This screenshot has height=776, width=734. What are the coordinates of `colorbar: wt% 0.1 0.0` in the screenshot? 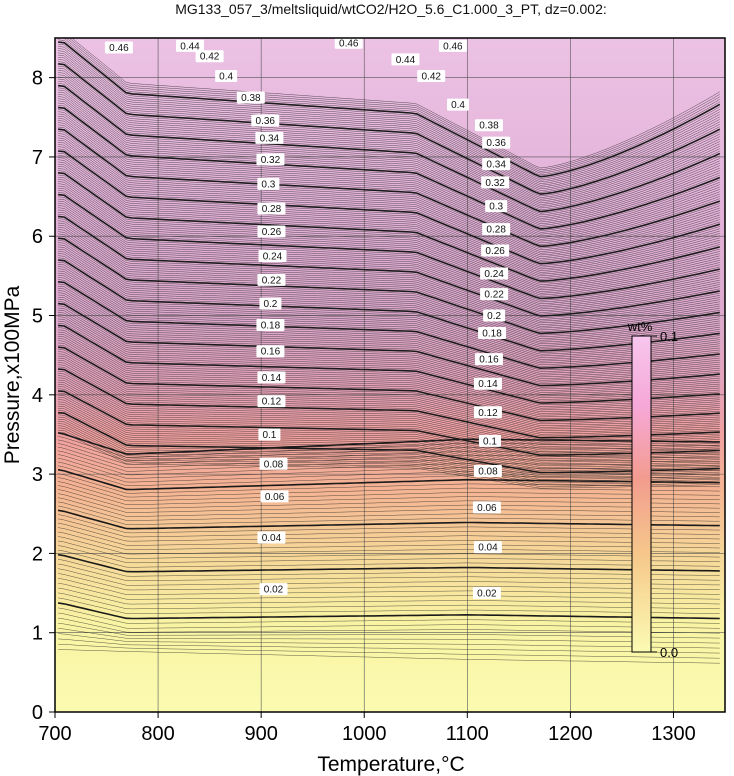 It's located at (652, 489).